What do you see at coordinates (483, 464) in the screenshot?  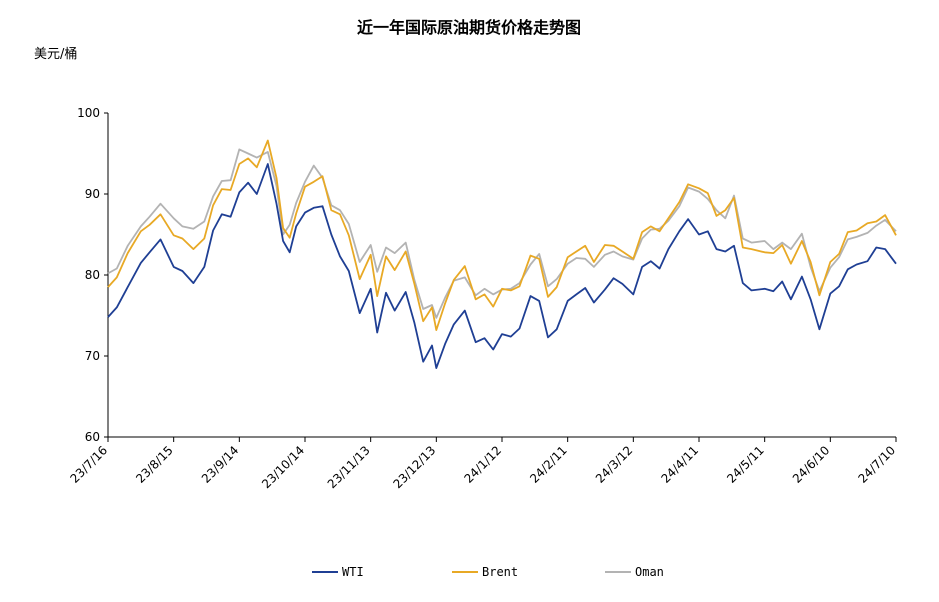 I see `x-tick-label: 24/1/12` at bounding box center [483, 464].